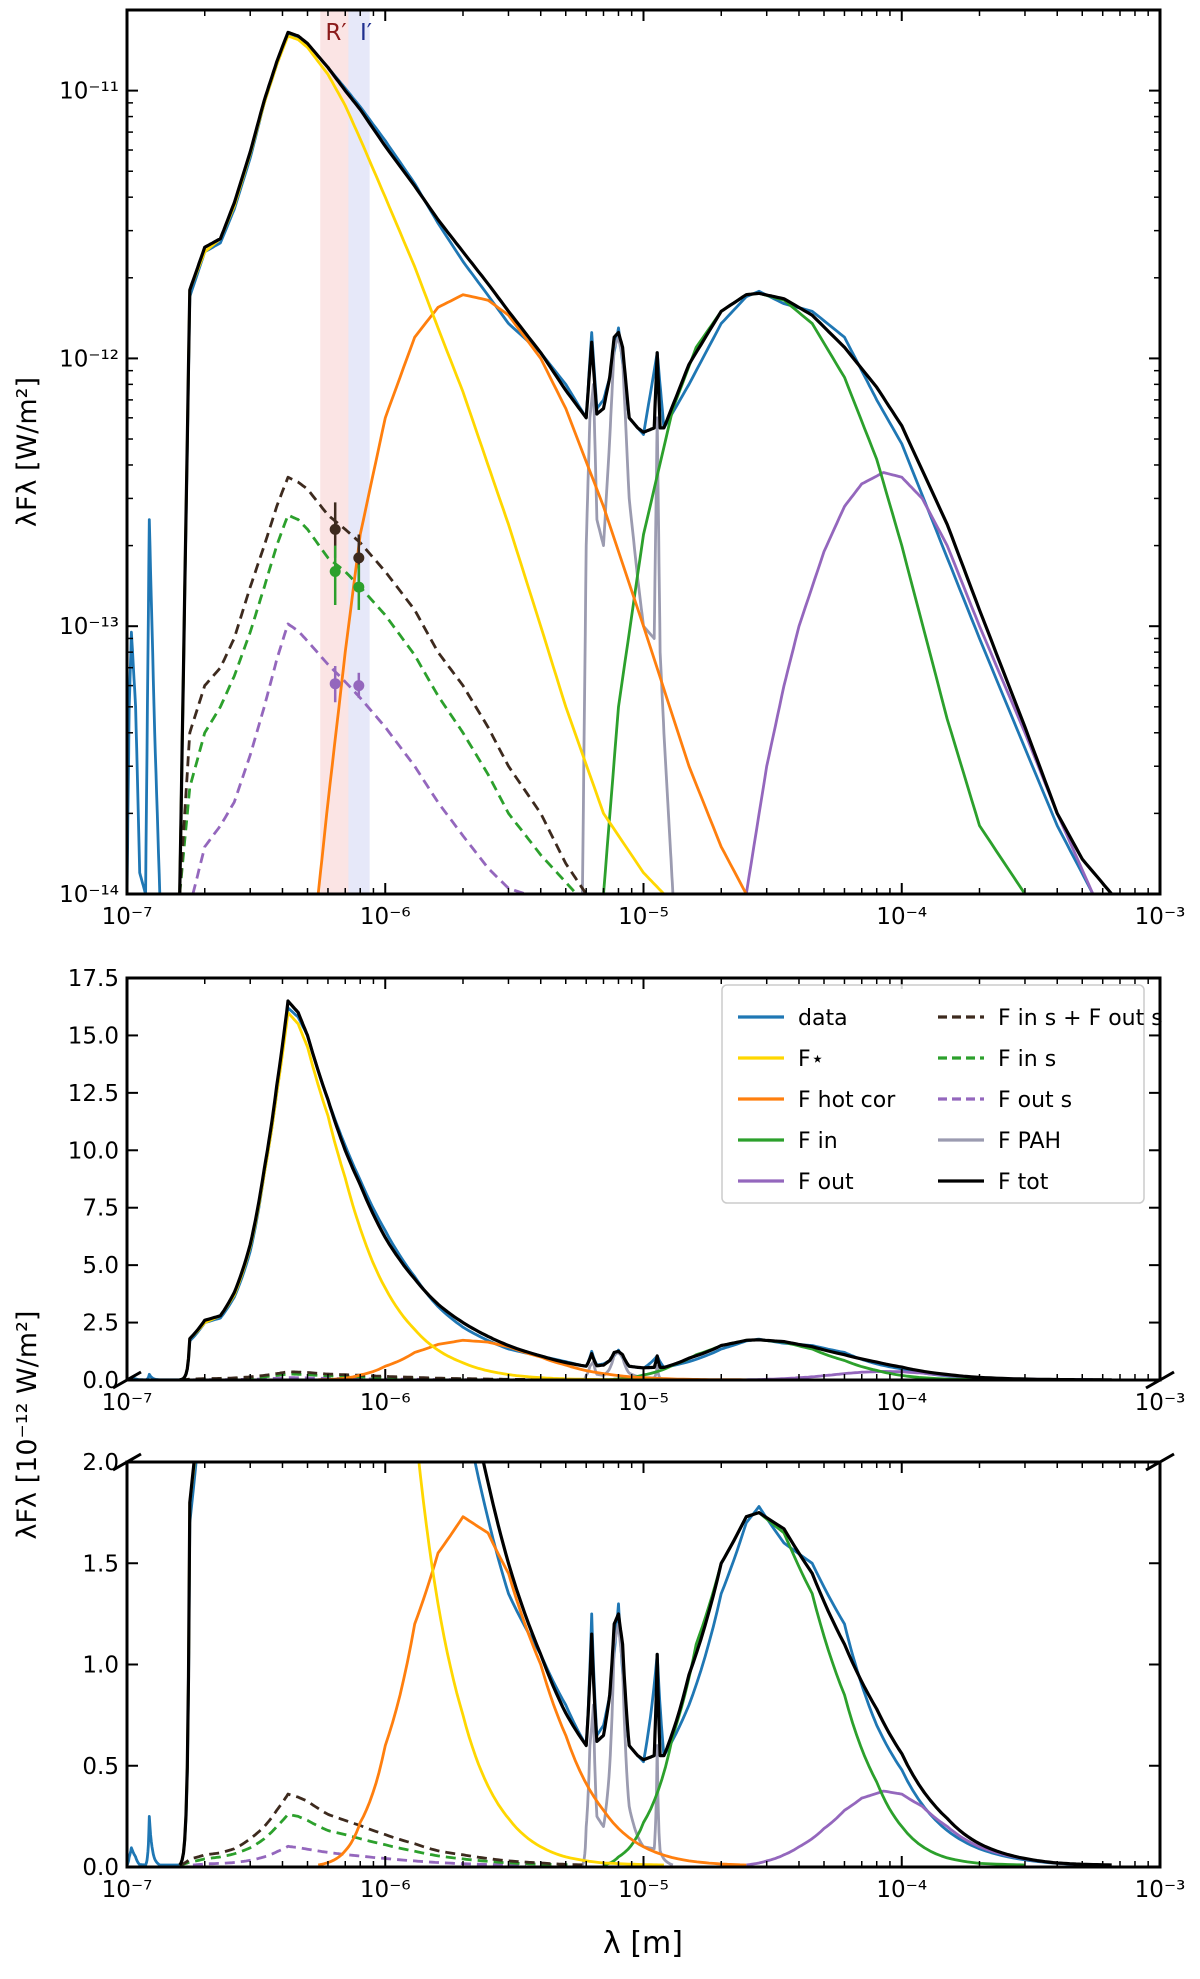 This screenshot has width=1200, height=1979. What do you see at coordinates (127, 1890) in the screenshot?
I see `bot-xtick-label: 10⁻⁷` at bounding box center [127, 1890].